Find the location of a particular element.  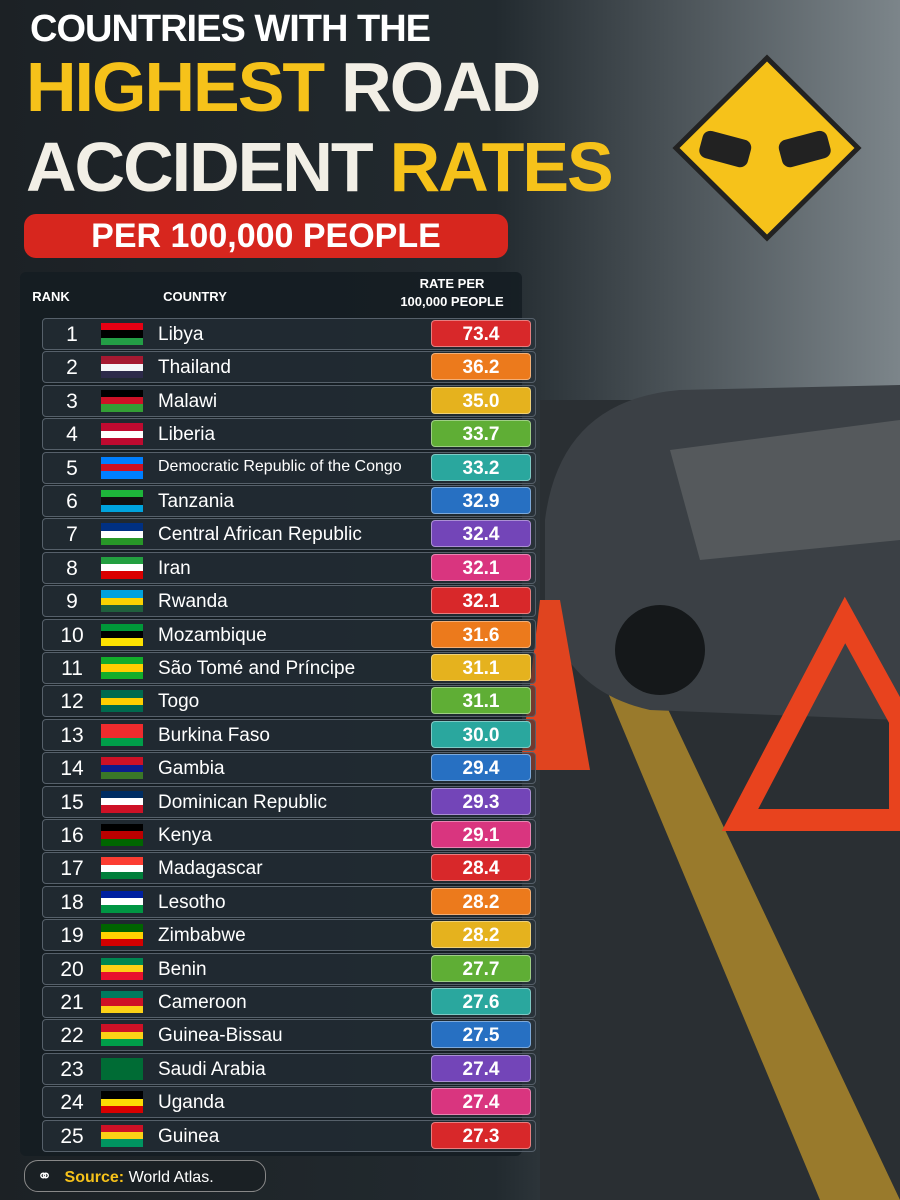

rate: 27.5 is located at coordinates (481, 1035).